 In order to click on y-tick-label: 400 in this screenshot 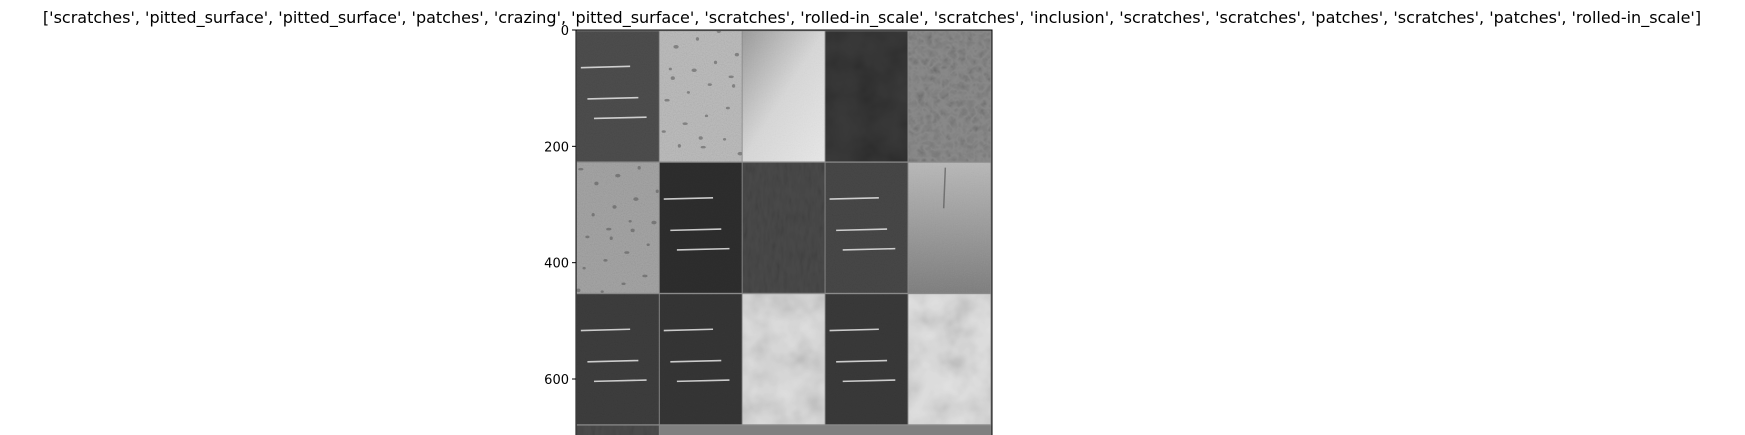, I will do `click(556, 264)`.